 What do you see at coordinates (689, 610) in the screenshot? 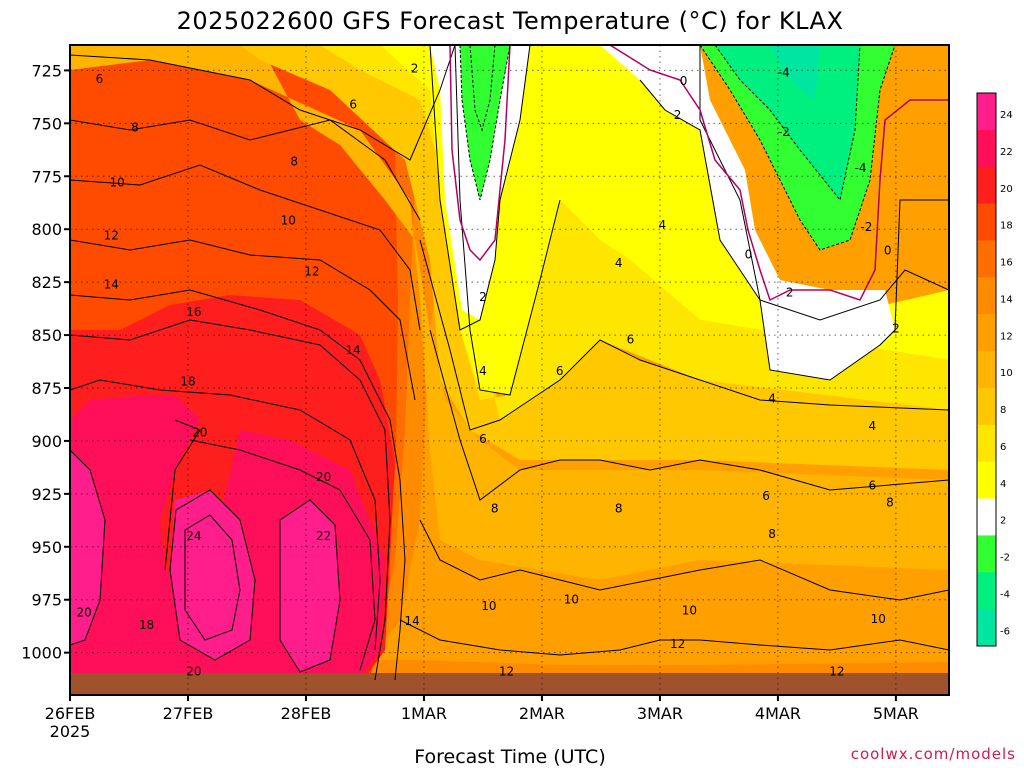
I see `contour-label-35: 10` at bounding box center [689, 610].